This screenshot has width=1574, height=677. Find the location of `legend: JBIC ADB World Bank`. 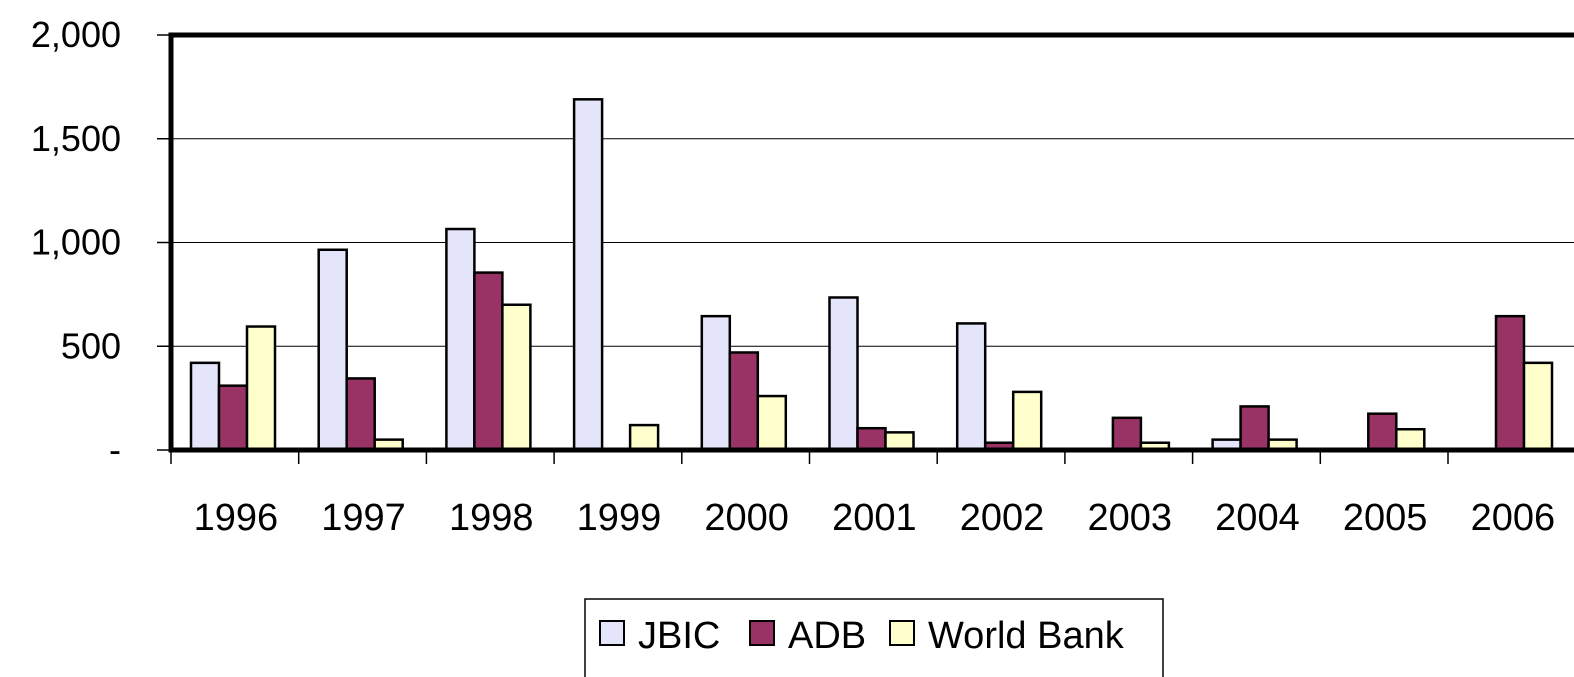

legend: JBIC ADB World Bank is located at coordinates (874, 637).